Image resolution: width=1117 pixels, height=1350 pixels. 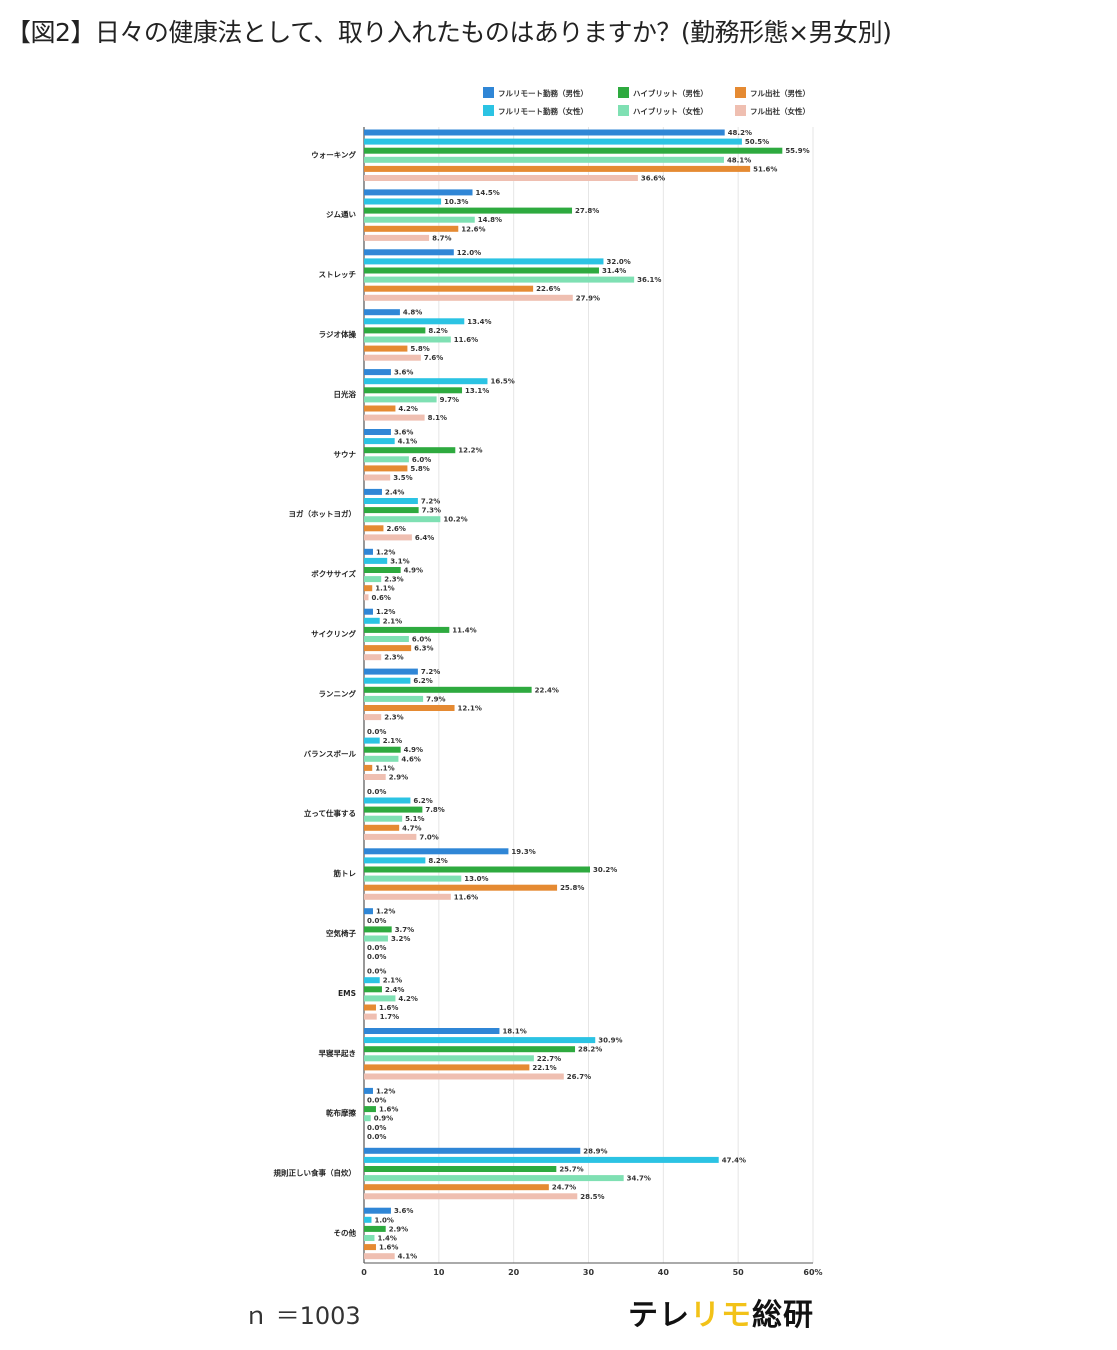 I want to click on value-label: 2.1%, so click(x=392, y=981).